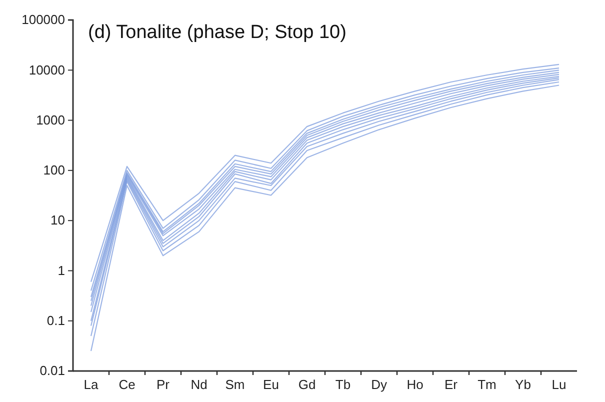 This screenshot has width=605, height=402. What do you see at coordinates (235, 384) in the screenshot?
I see `x-tick-label: Sm` at bounding box center [235, 384].